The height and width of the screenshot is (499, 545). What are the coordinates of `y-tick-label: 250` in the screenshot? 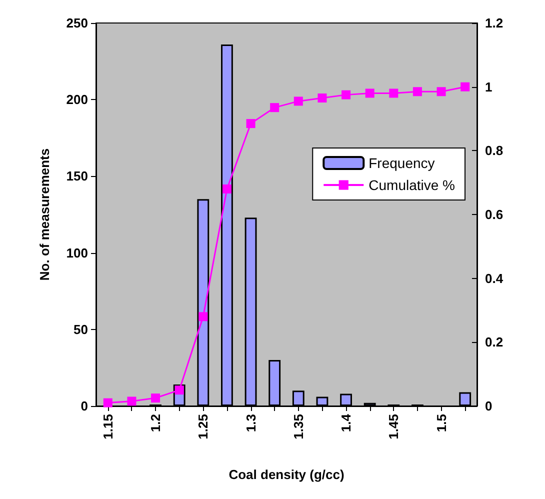 It's located at (77, 23).